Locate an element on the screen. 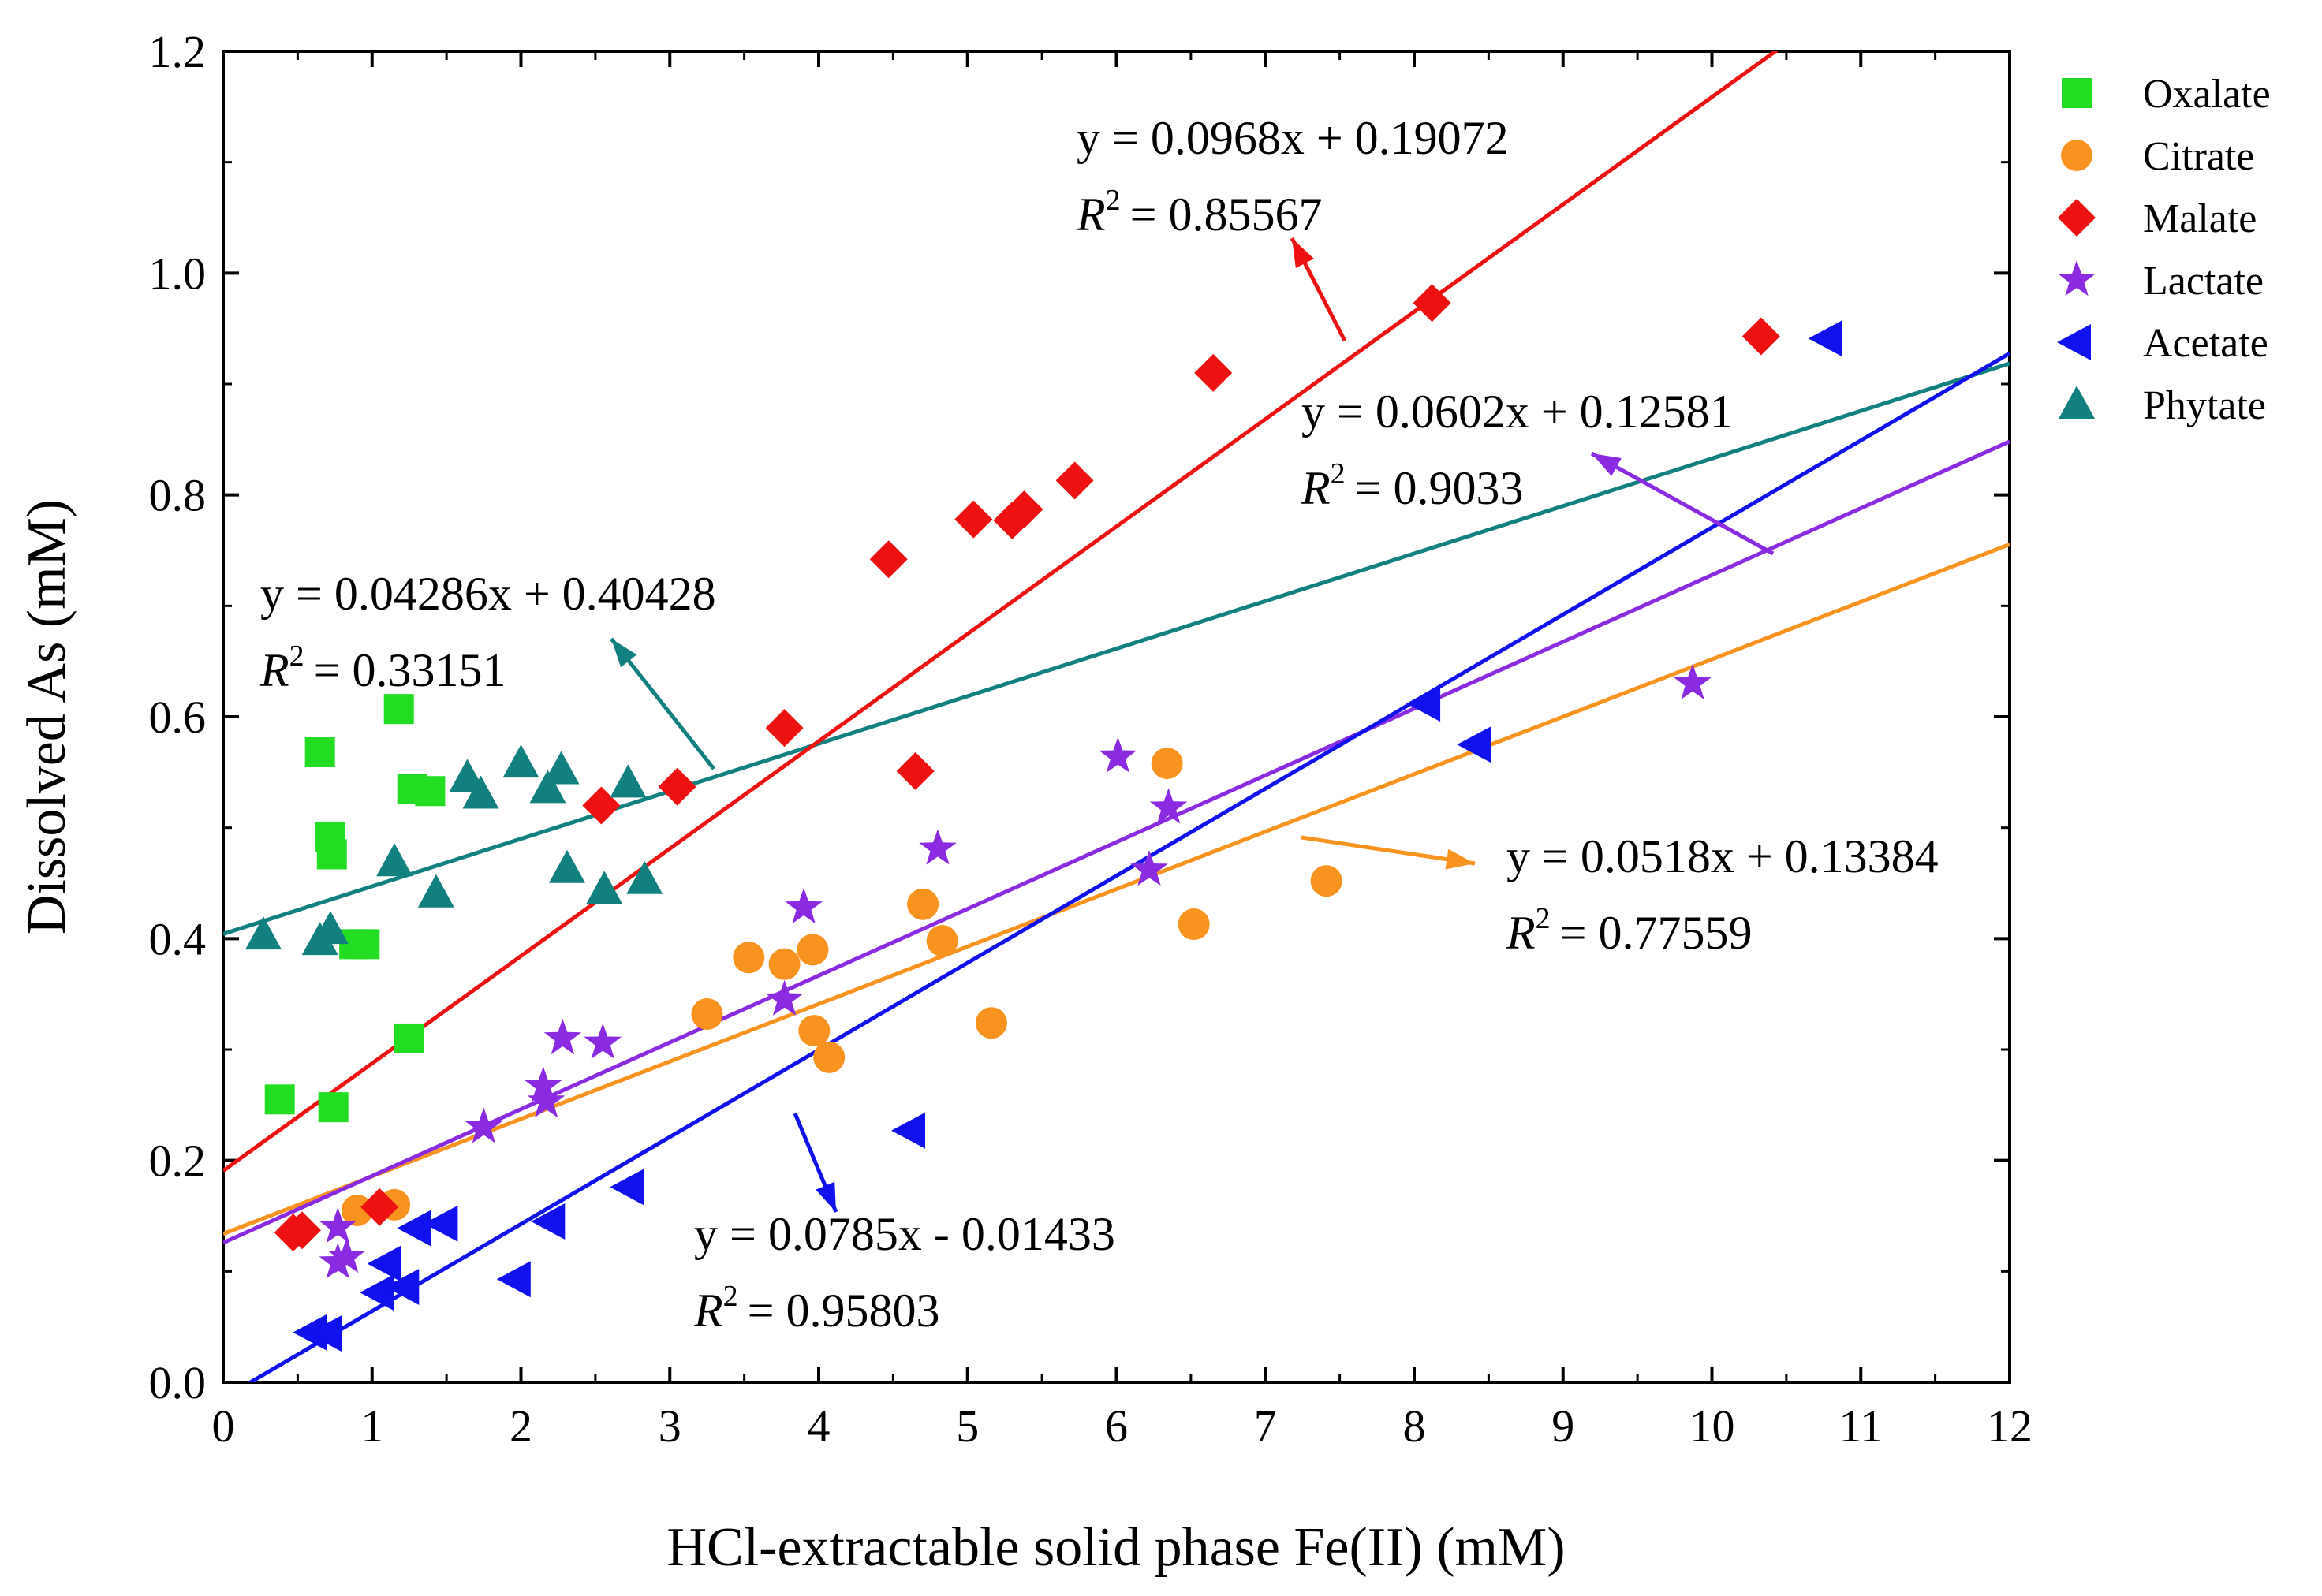 The height and width of the screenshot is (1596, 2322). r-squared-value: = 0.85567 is located at coordinates (1226, 214).